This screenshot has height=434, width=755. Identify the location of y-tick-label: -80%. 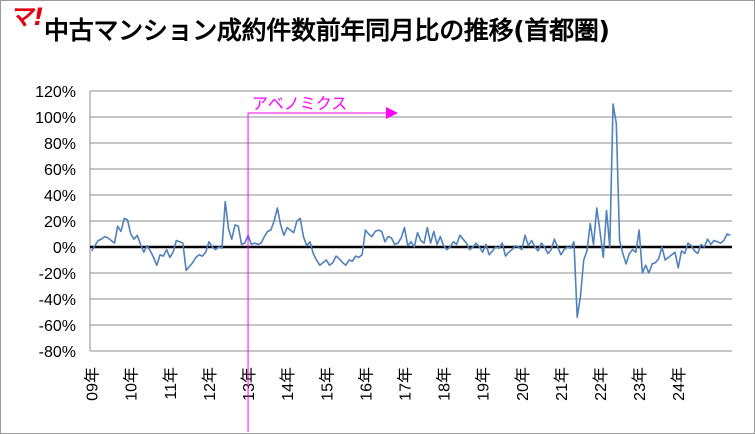
(57, 352).